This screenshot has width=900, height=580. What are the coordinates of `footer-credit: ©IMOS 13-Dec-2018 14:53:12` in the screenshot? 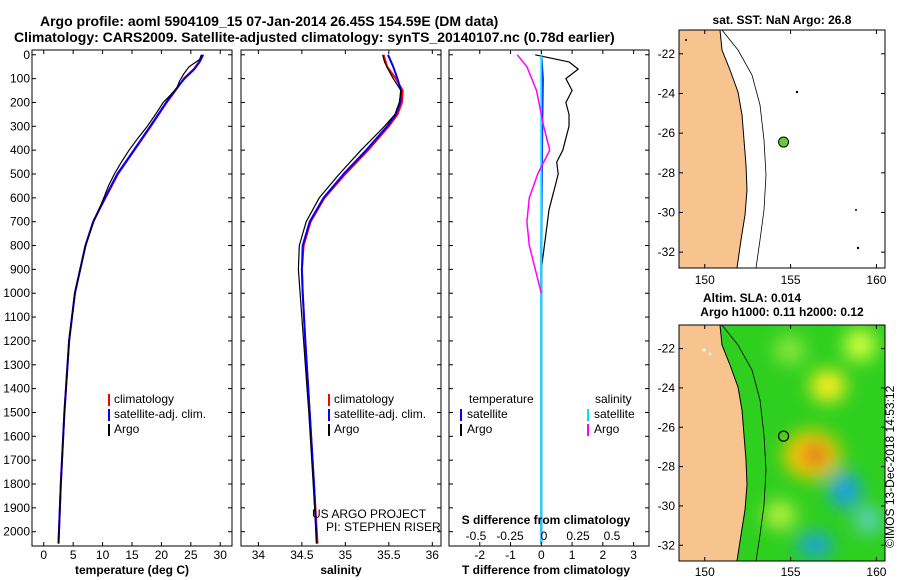 It's located at (890, 466).